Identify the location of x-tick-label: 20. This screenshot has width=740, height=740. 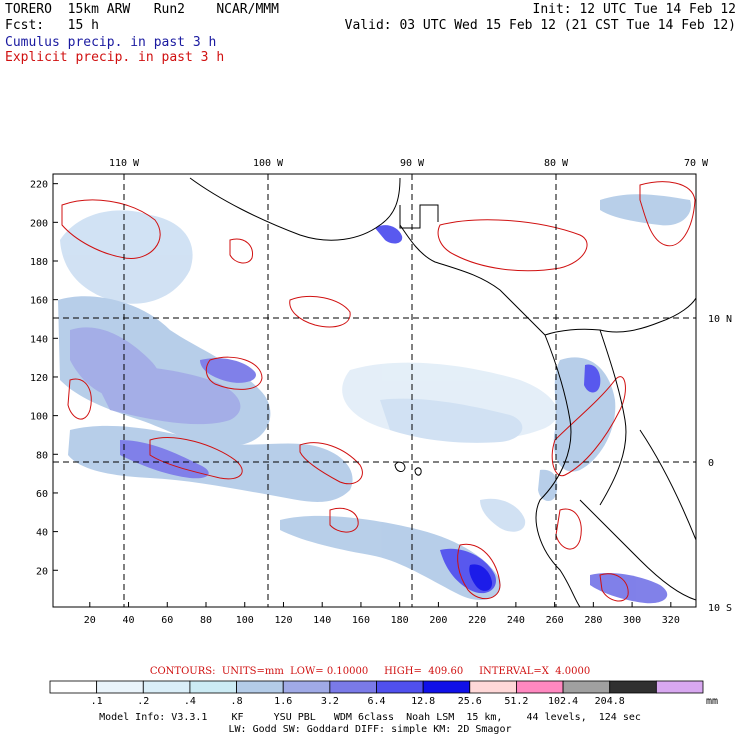
(90, 620).